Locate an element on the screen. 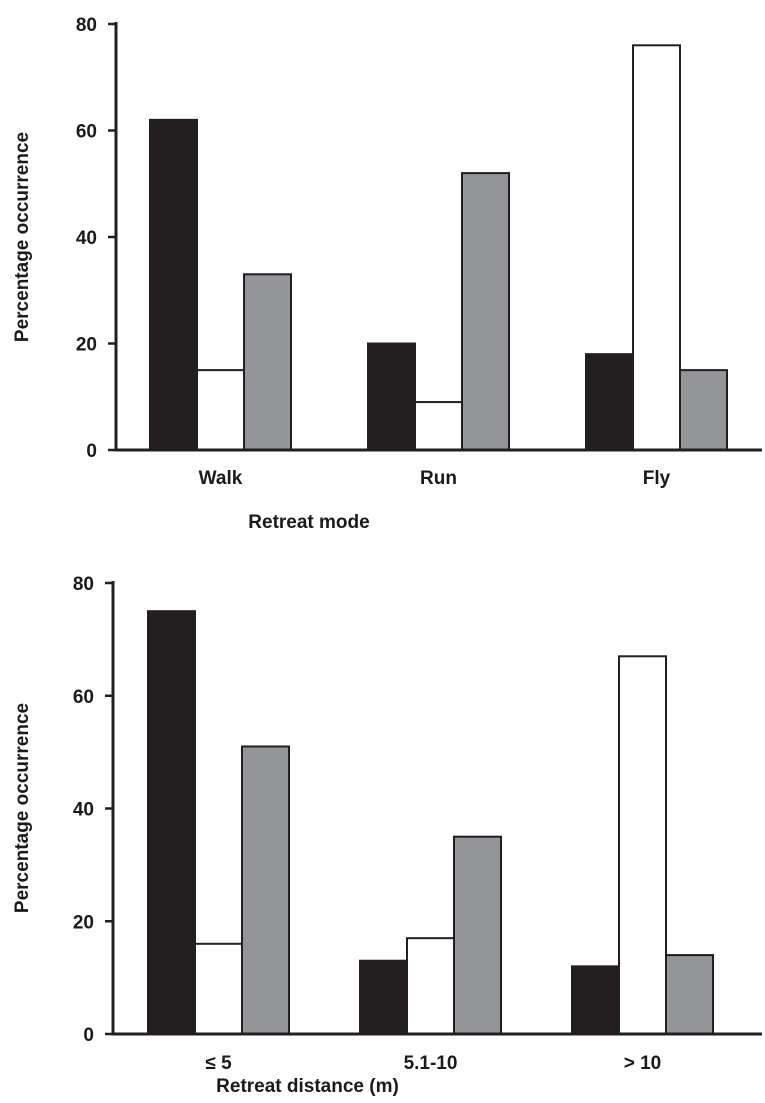  x-tick-label: > 10 is located at coordinates (643, 1063).